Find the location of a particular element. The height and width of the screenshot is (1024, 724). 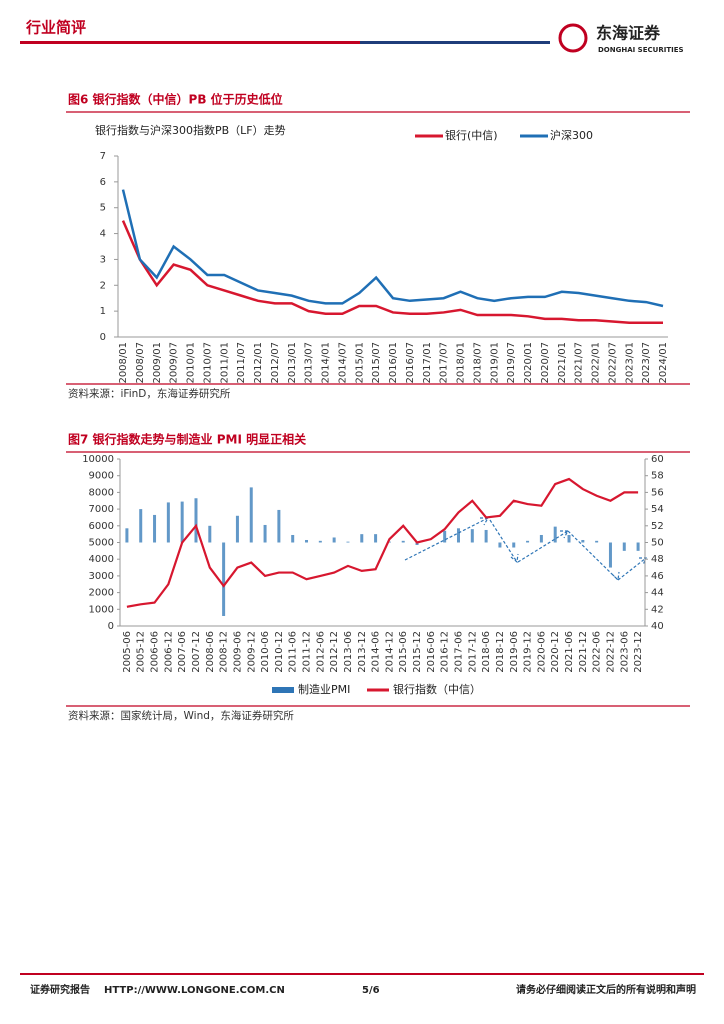

x-tick-label: 2013-06 is located at coordinates (348, 652).